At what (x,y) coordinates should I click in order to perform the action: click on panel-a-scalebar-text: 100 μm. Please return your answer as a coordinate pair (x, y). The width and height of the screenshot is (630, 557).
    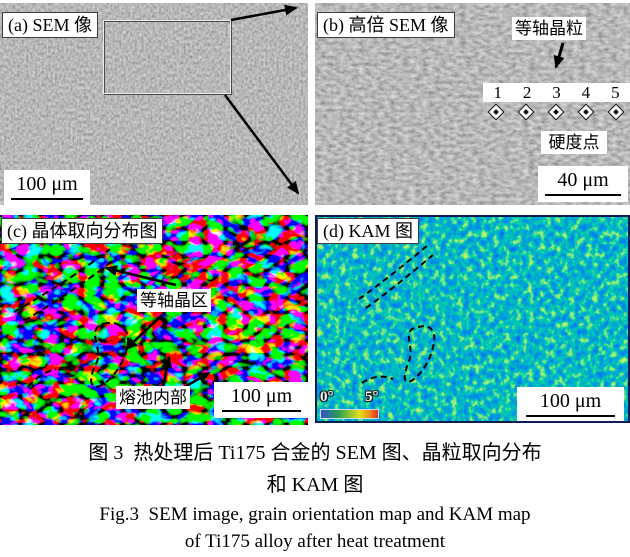
    Looking at the image, I should click on (47, 184).